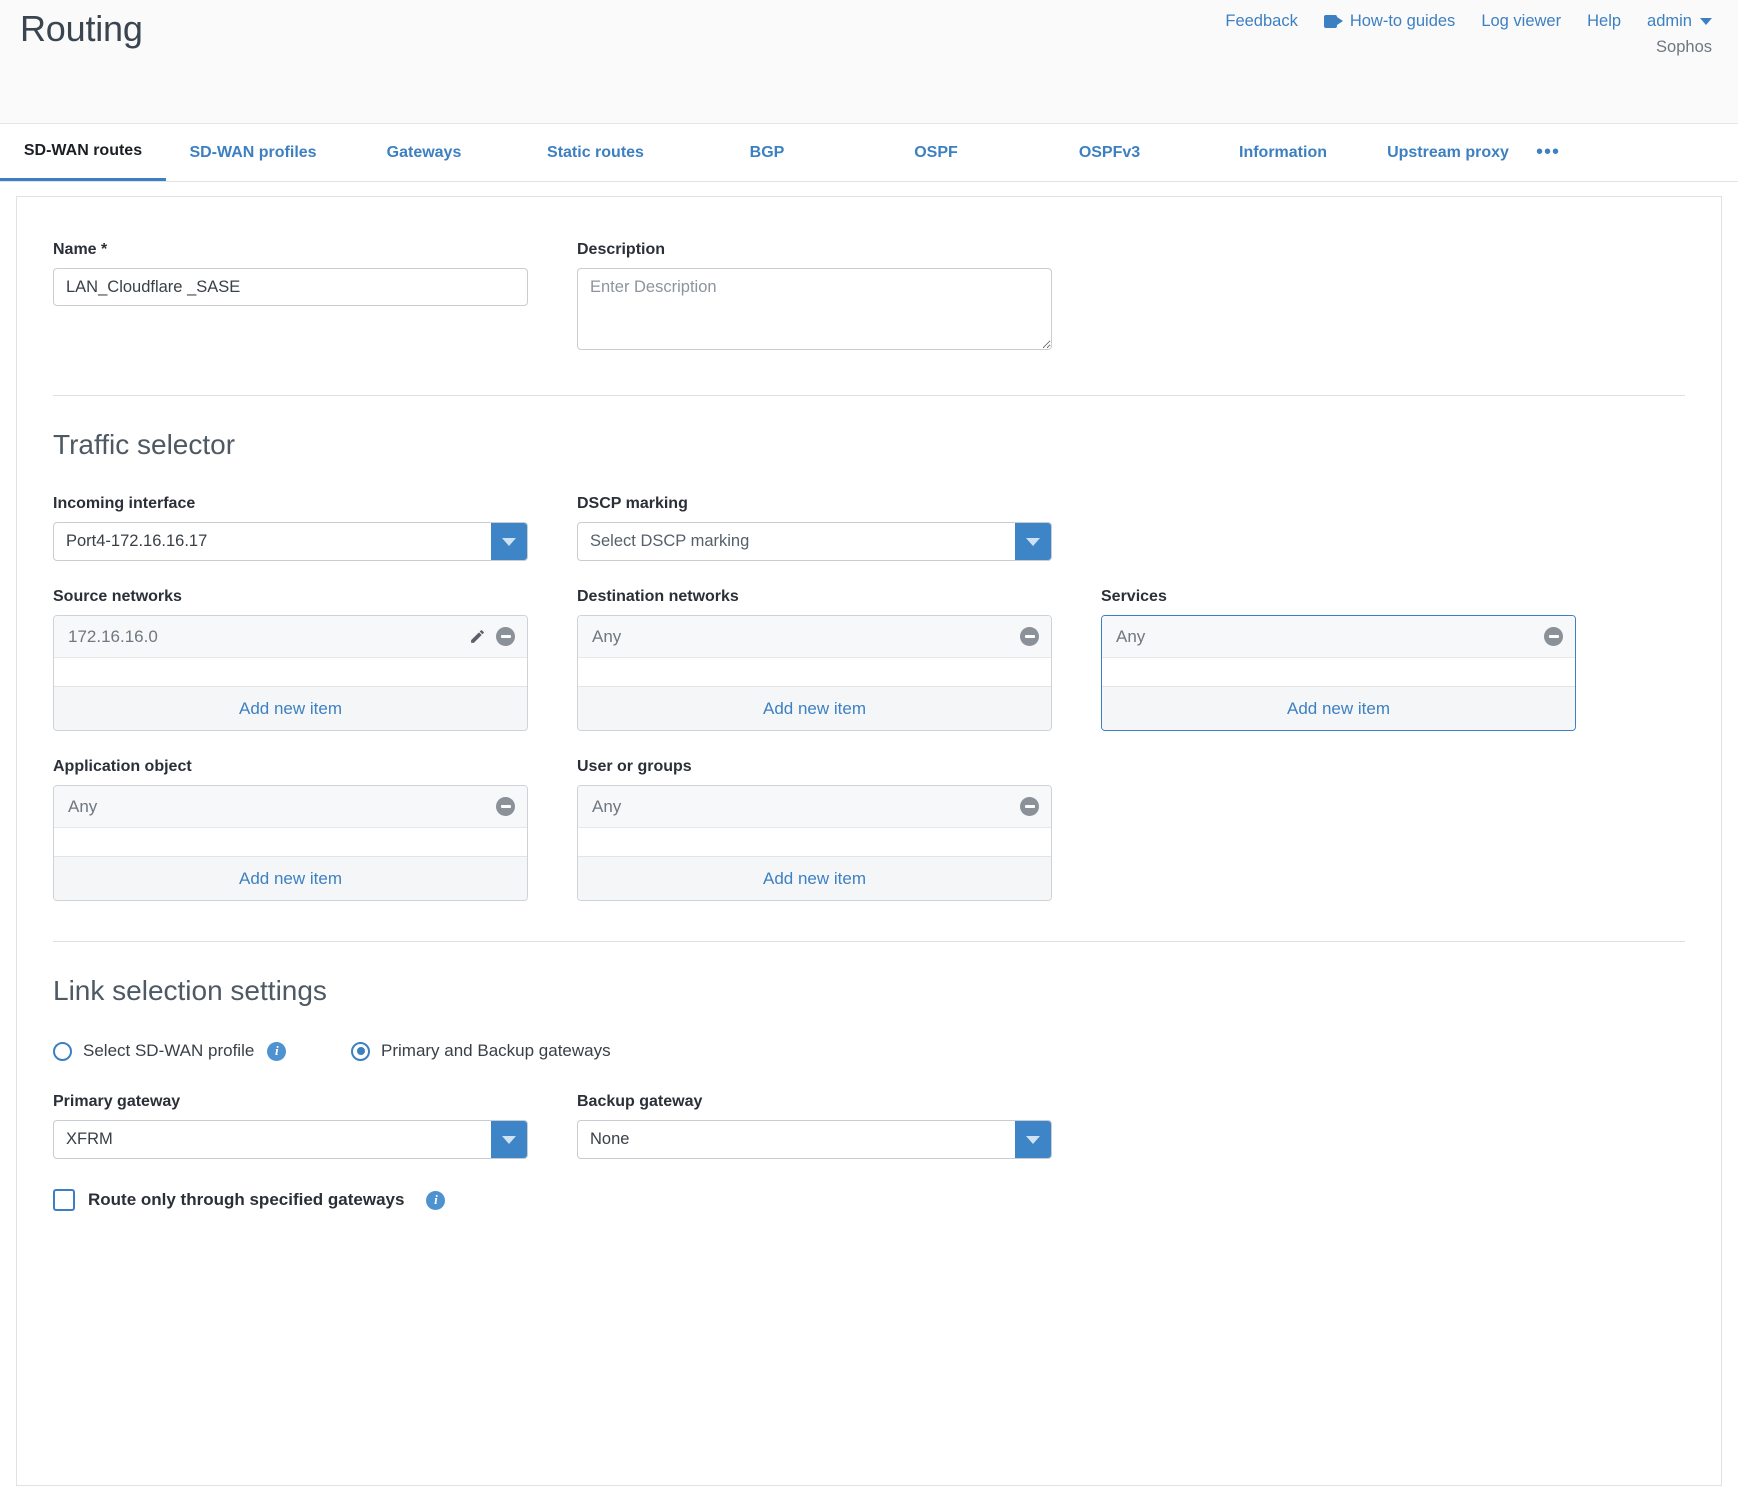 The width and height of the screenshot is (1738, 1512). What do you see at coordinates (64, 1200) in the screenshot?
I see `route-only-checkbox` at bounding box center [64, 1200].